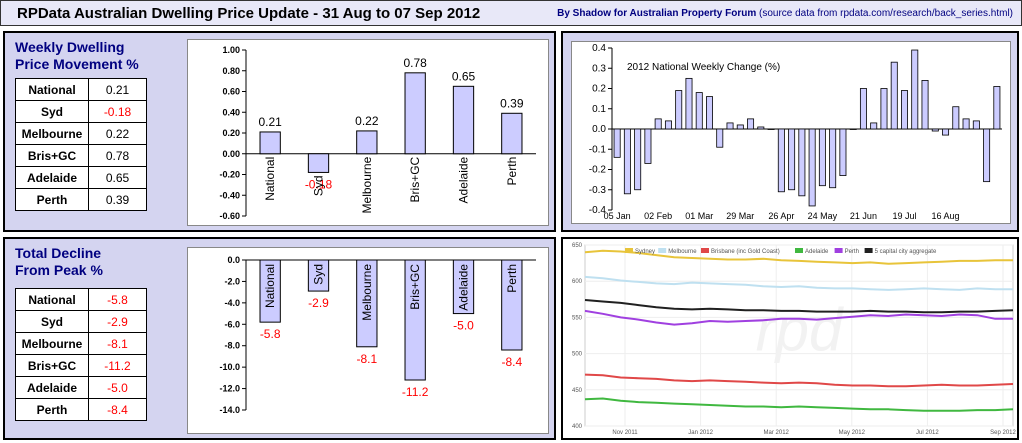 This screenshot has height=443, width=1022. I want to click on y-tick-label: -0.1, so click(598, 149).